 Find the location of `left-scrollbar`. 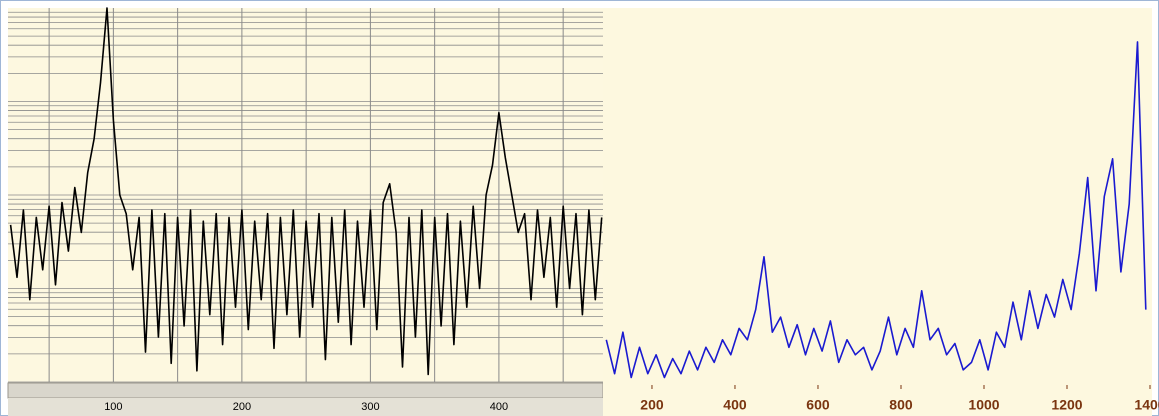

left-scrollbar is located at coordinates (305, 390).